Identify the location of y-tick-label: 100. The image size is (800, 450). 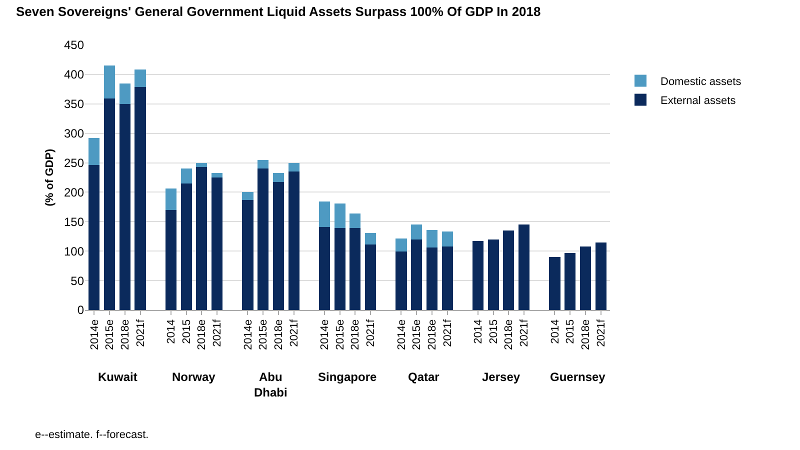
(74, 251).